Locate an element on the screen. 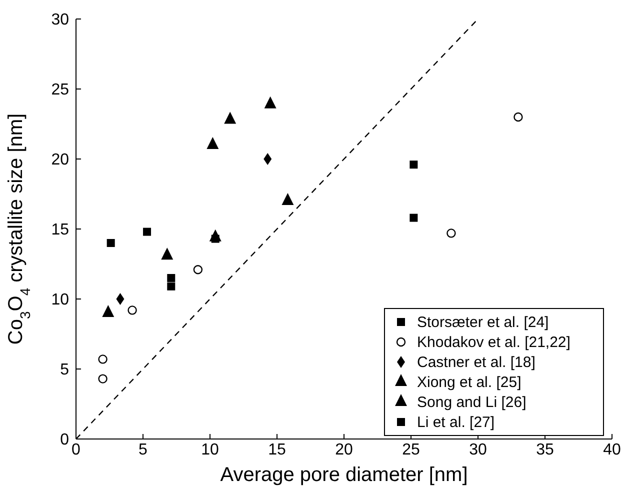  y-tick-label: 15 is located at coordinates (60, 230).